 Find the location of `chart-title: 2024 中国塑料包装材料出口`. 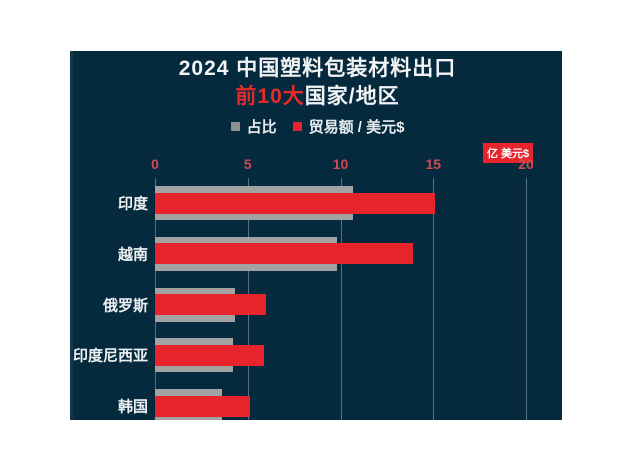

chart-title: 2024 中国塑料包装材料出口 is located at coordinates (317, 68).